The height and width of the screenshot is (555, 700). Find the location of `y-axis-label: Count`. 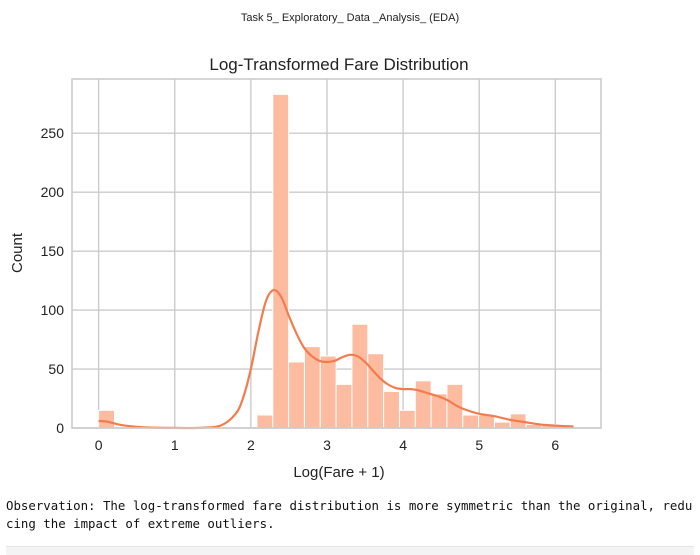

y-axis-label: Count is located at coordinates (17, 252).